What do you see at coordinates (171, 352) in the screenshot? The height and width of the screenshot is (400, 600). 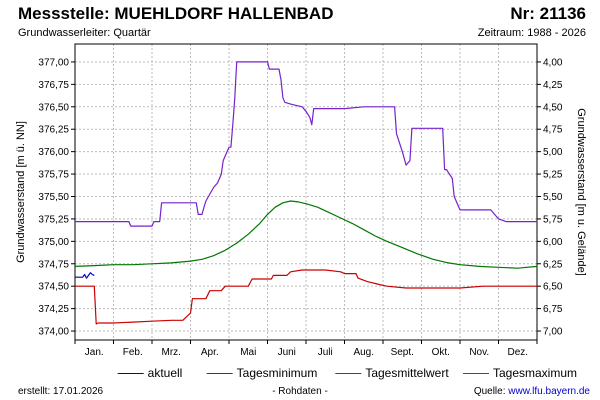 I see `x-tick-label: Mrz.` at bounding box center [171, 352].